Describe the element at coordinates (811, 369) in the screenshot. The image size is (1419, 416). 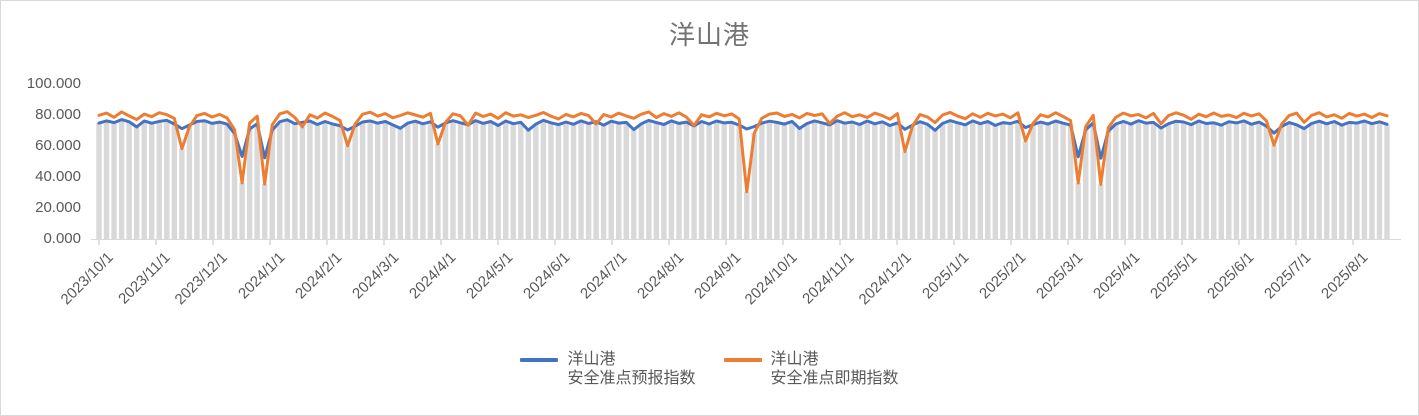
I see `legend-item-spot: 洋山港 安全准点即期指数` at that location.